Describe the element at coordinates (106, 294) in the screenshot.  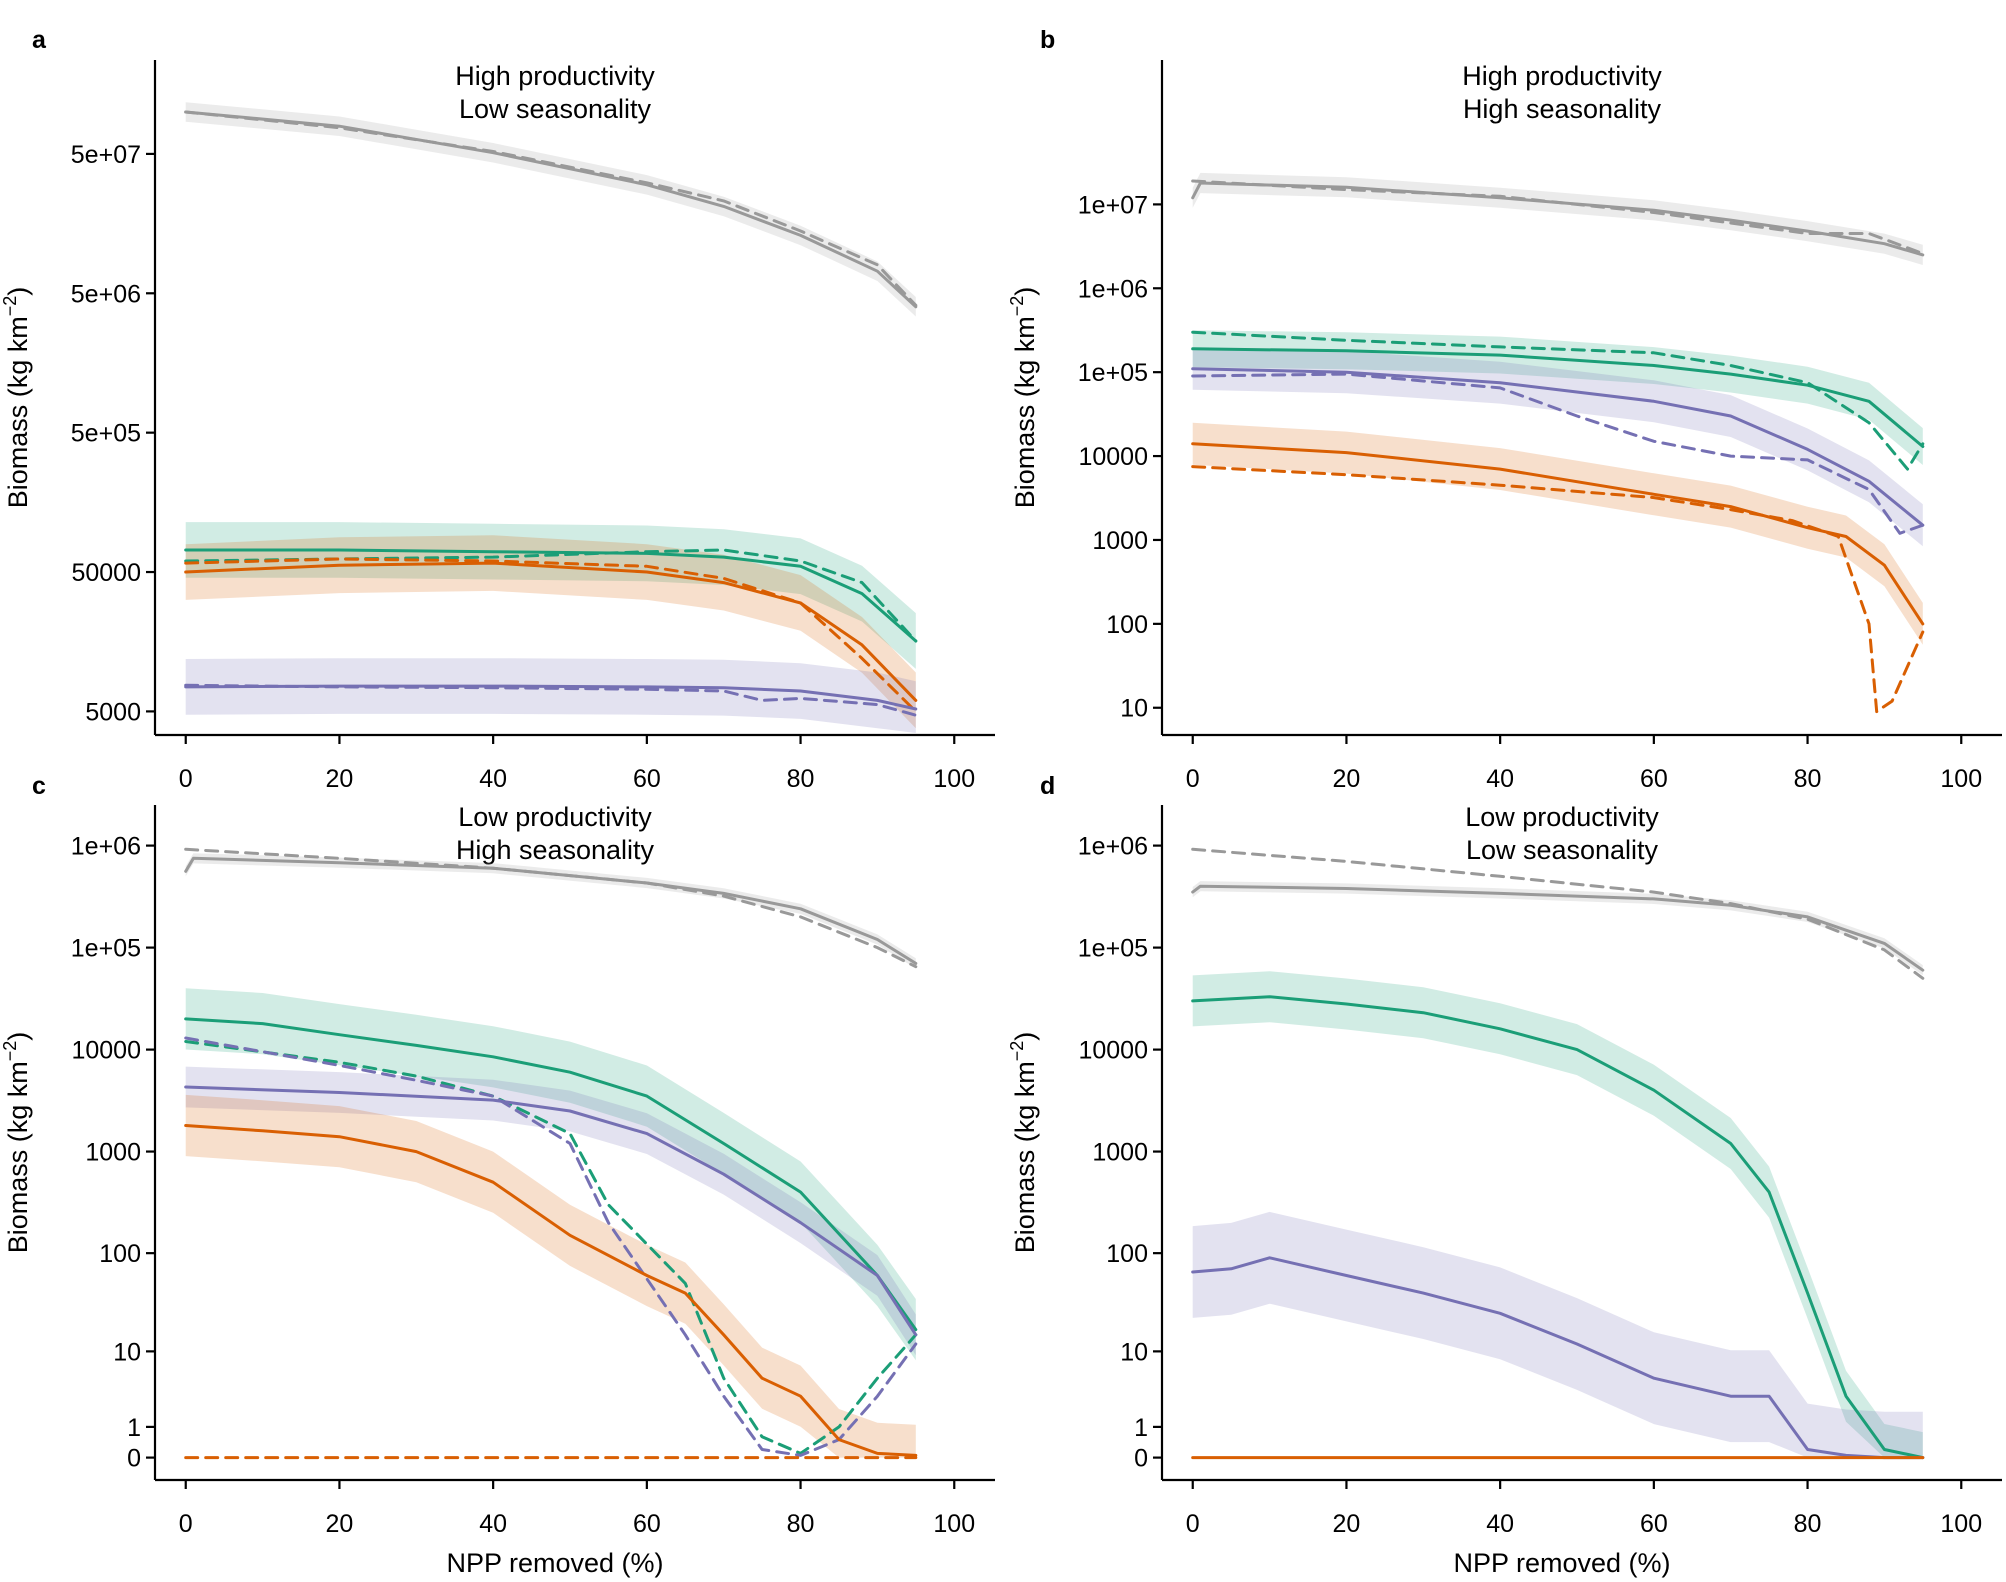
I see `y-tick-label: 5e+06` at that location.